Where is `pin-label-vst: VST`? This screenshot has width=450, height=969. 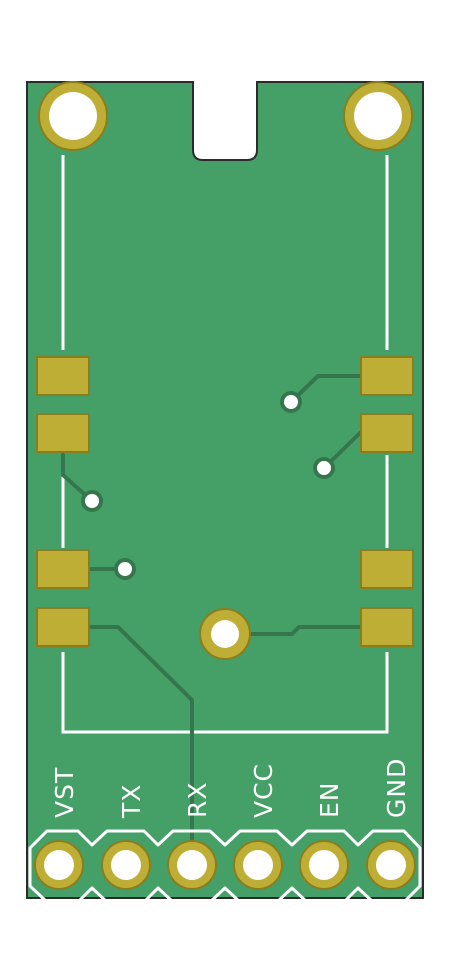
pin-label-vst: VST is located at coordinates (64, 792).